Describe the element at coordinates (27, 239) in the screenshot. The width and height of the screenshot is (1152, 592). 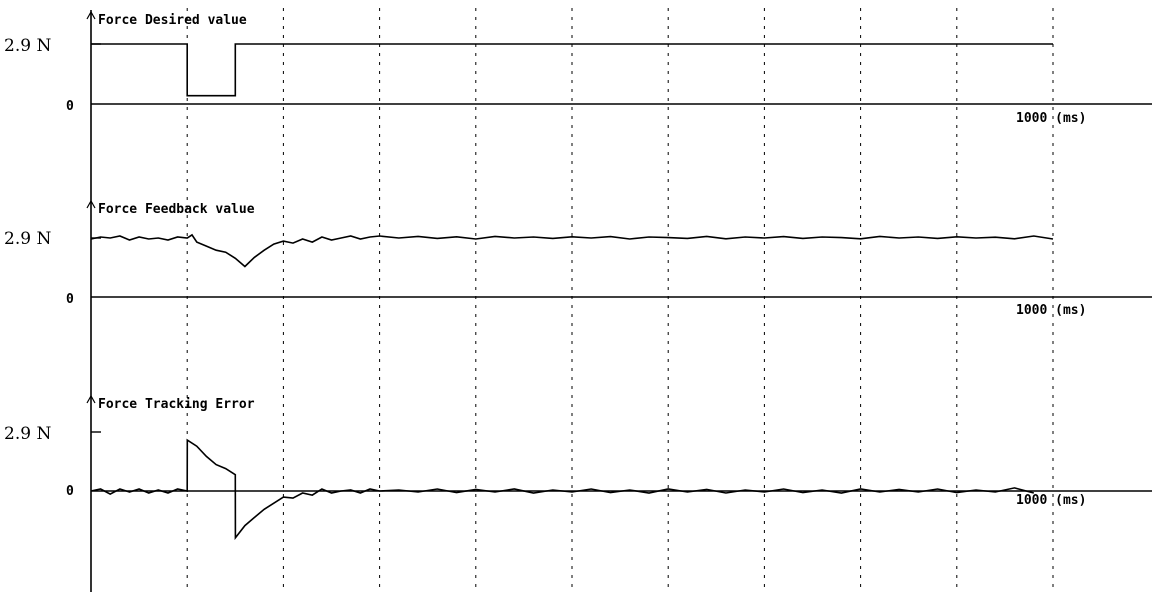
I see `y-top-label-feedback: 2.9 N` at that location.